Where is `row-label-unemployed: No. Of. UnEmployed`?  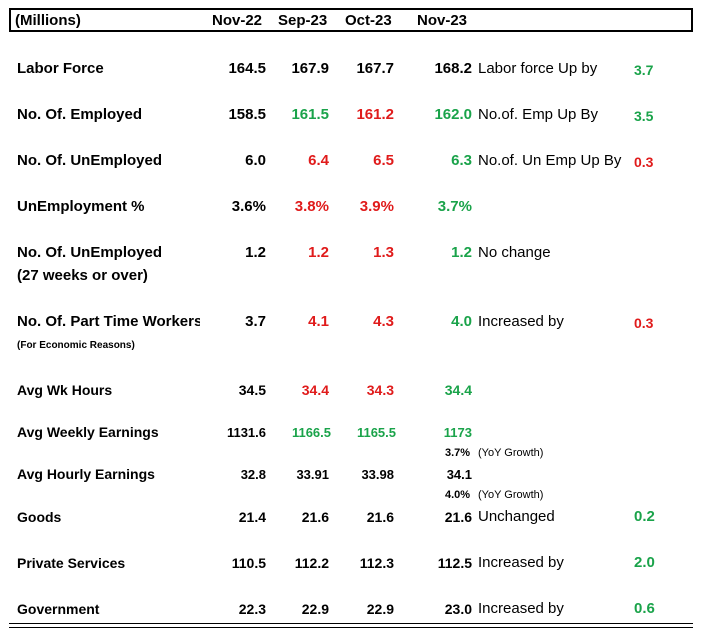 row-label-unemployed: No. Of. UnEmployed is located at coordinates (90, 160).